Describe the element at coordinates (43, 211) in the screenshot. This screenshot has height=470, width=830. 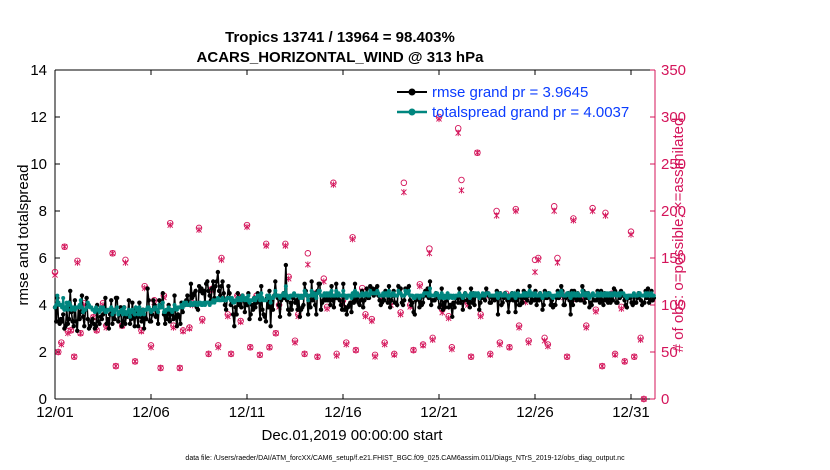
I see `y-left-tick-label: 8` at that location.